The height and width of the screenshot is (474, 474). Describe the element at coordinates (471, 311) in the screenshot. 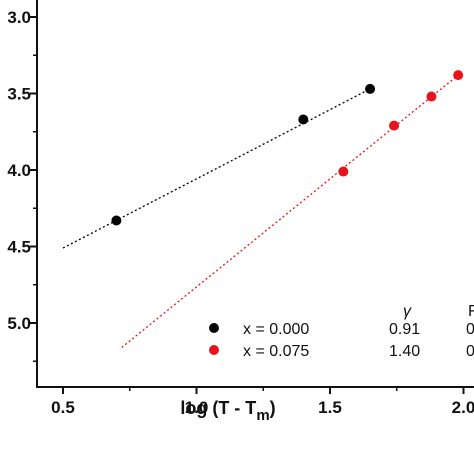

I see `legend-column-header: F` at that location.